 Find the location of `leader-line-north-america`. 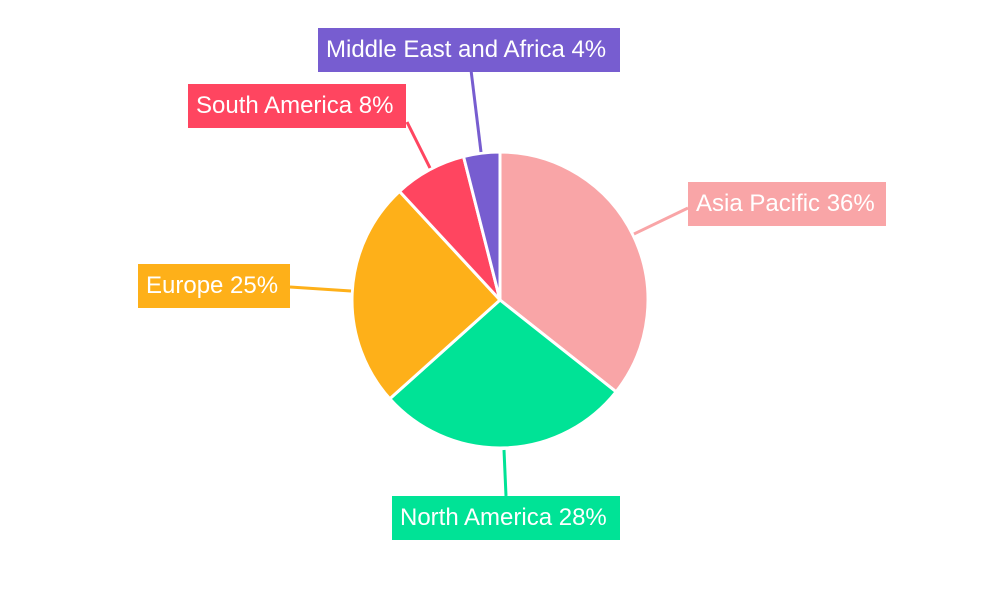

leader-line-north-america is located at coordinates (505, 473).